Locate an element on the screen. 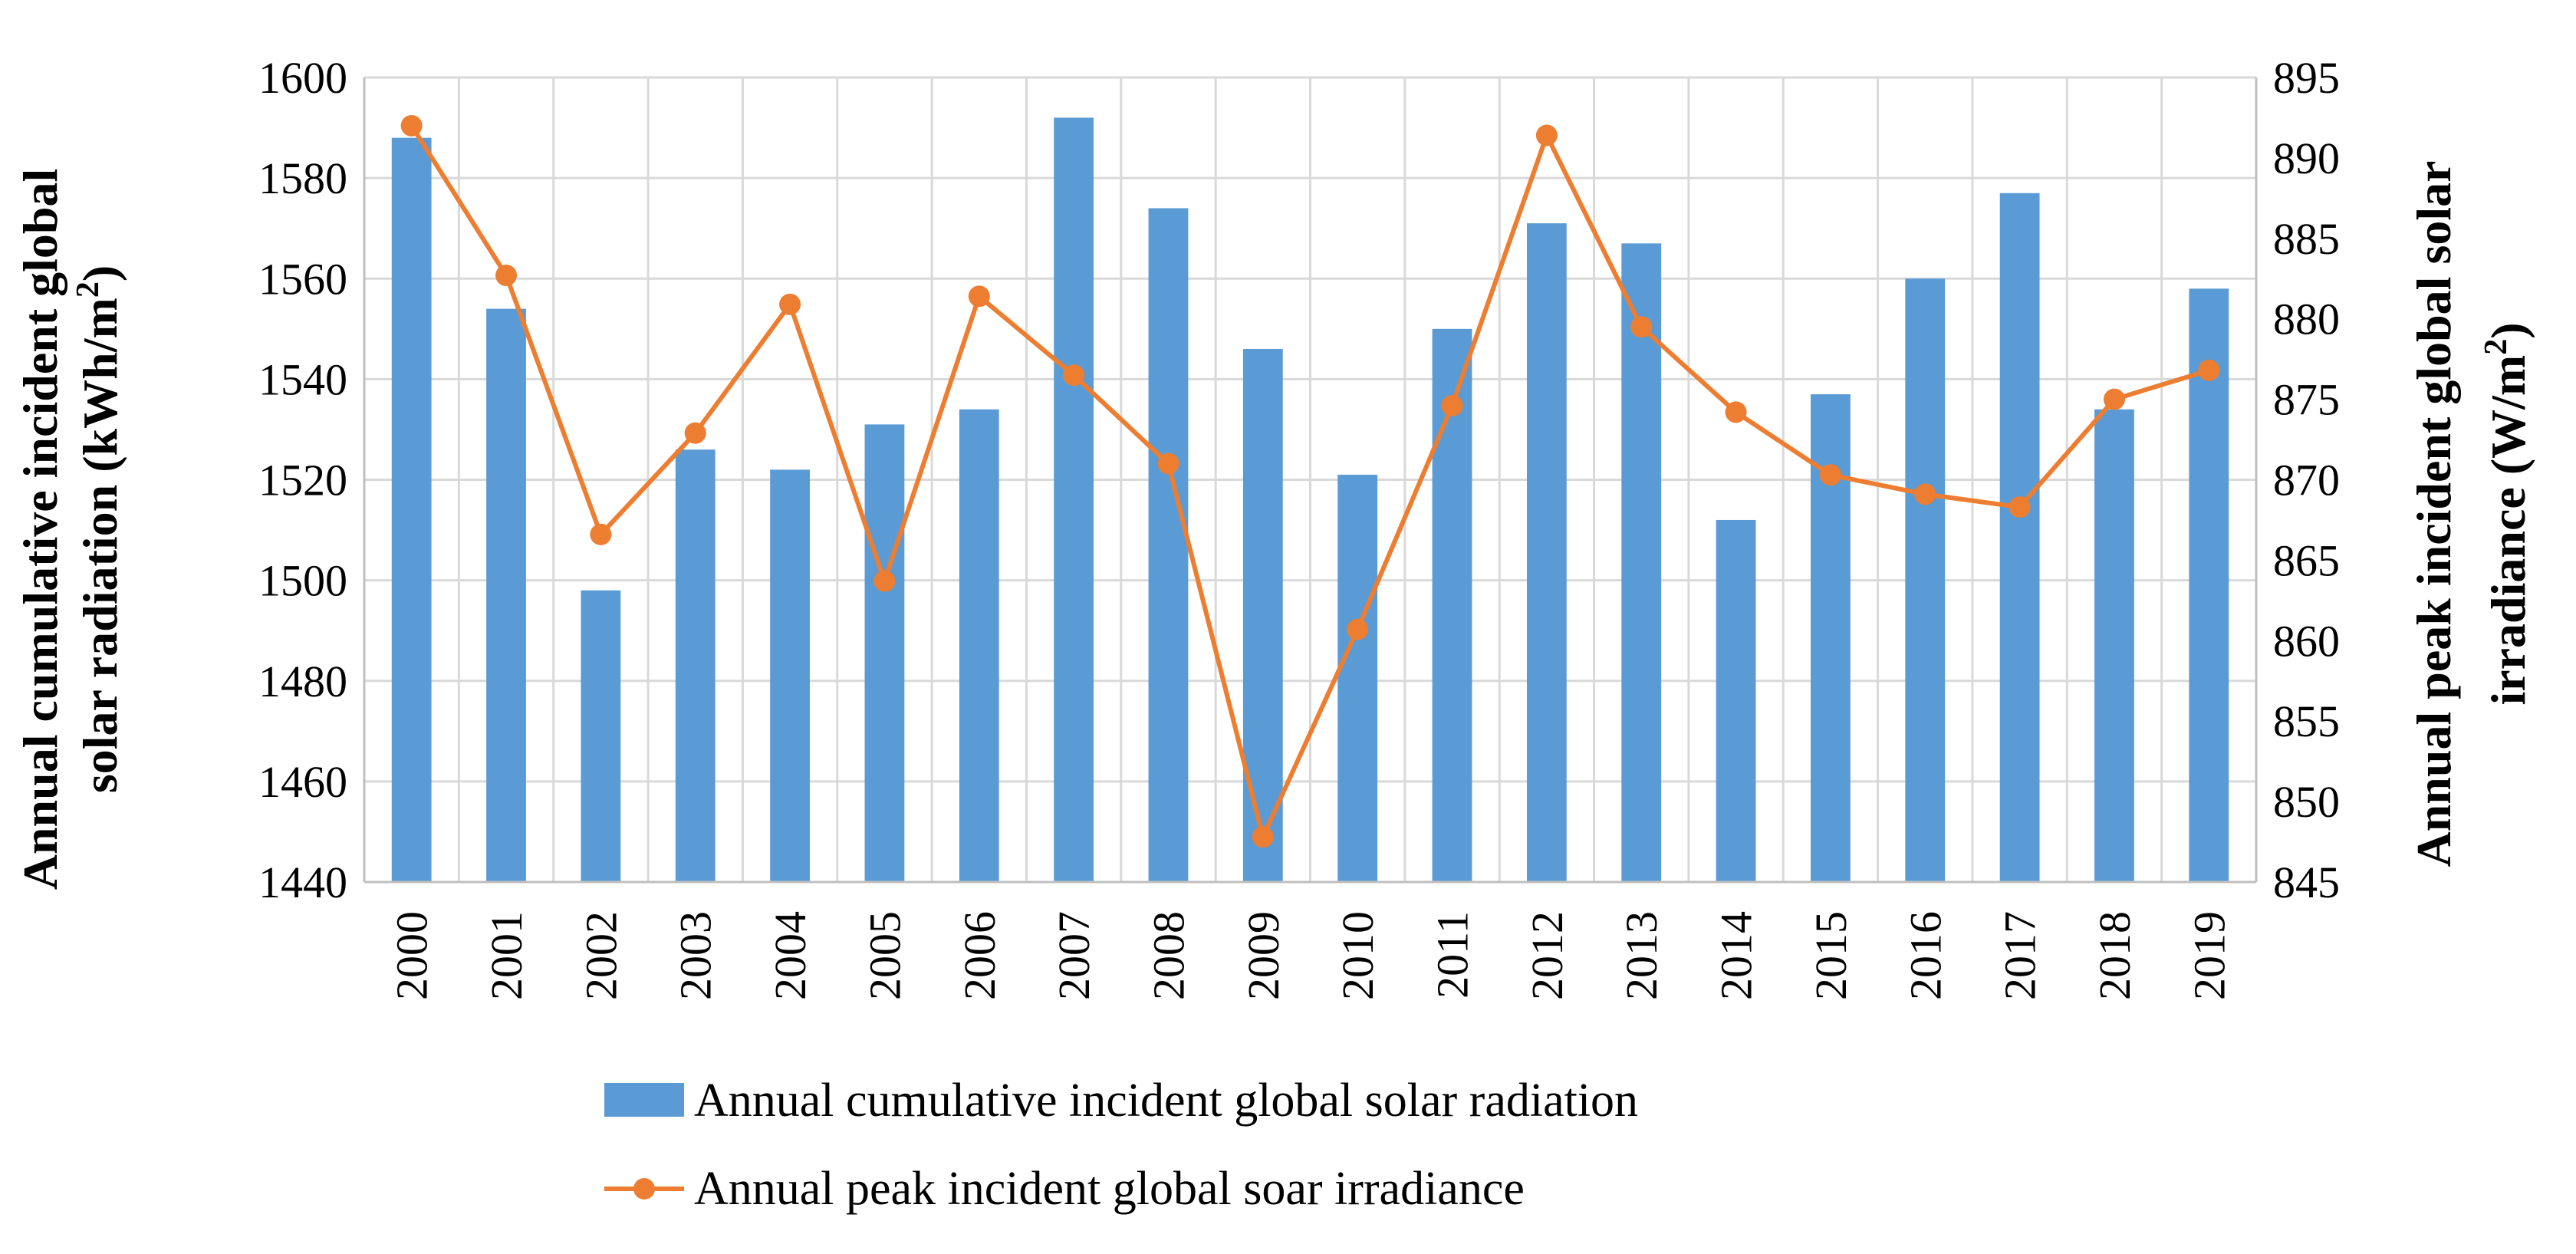 The height and width of the screenshot is (1254, 2576). x-tick-label: 2016 is located at coordinates (1925, 955).